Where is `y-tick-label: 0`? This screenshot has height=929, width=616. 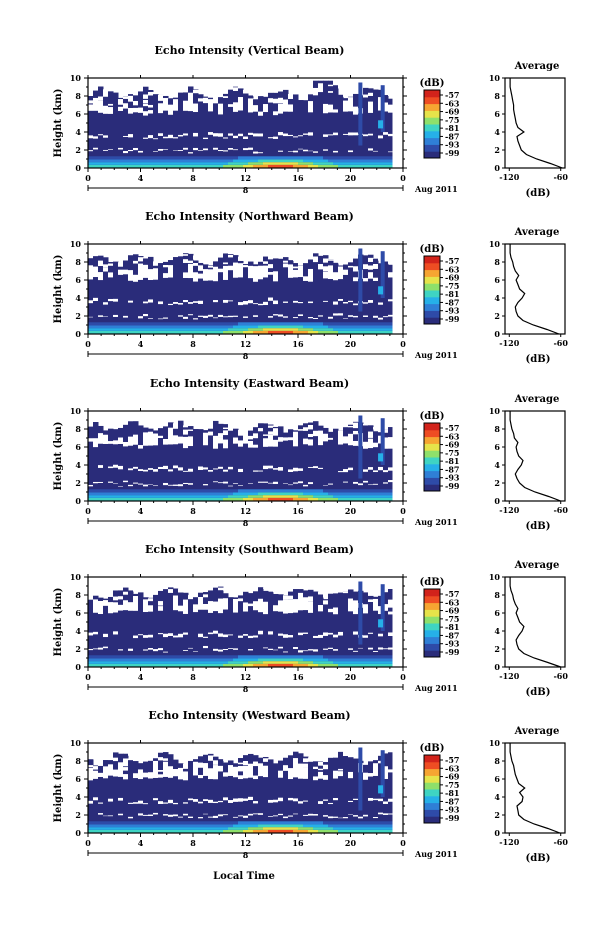
y-tick-label: 0 is located at coordinates (78, 501).